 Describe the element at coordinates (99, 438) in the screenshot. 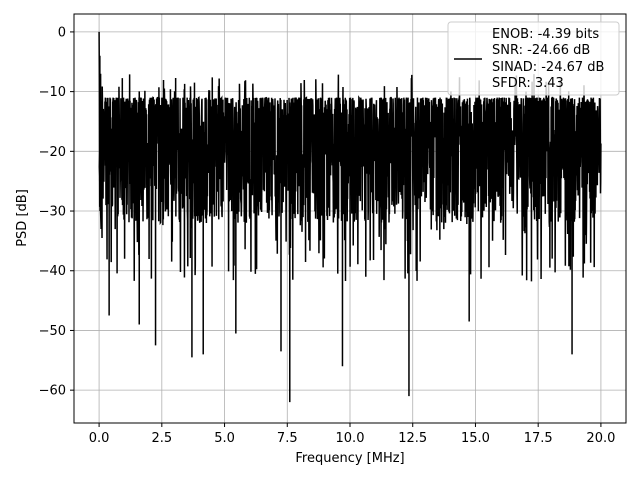

I see `x-tick-label: 0.0` at that location.